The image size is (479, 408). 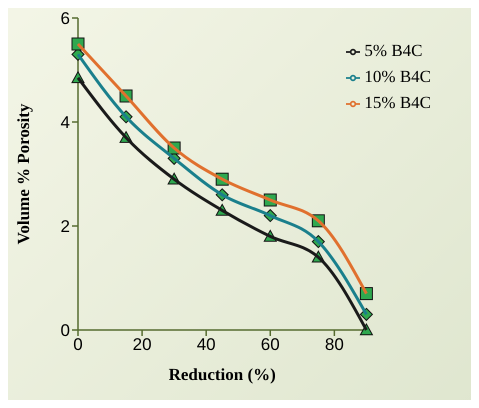 I want to click on y-tick-label: 0, so click(x=65, y=330).